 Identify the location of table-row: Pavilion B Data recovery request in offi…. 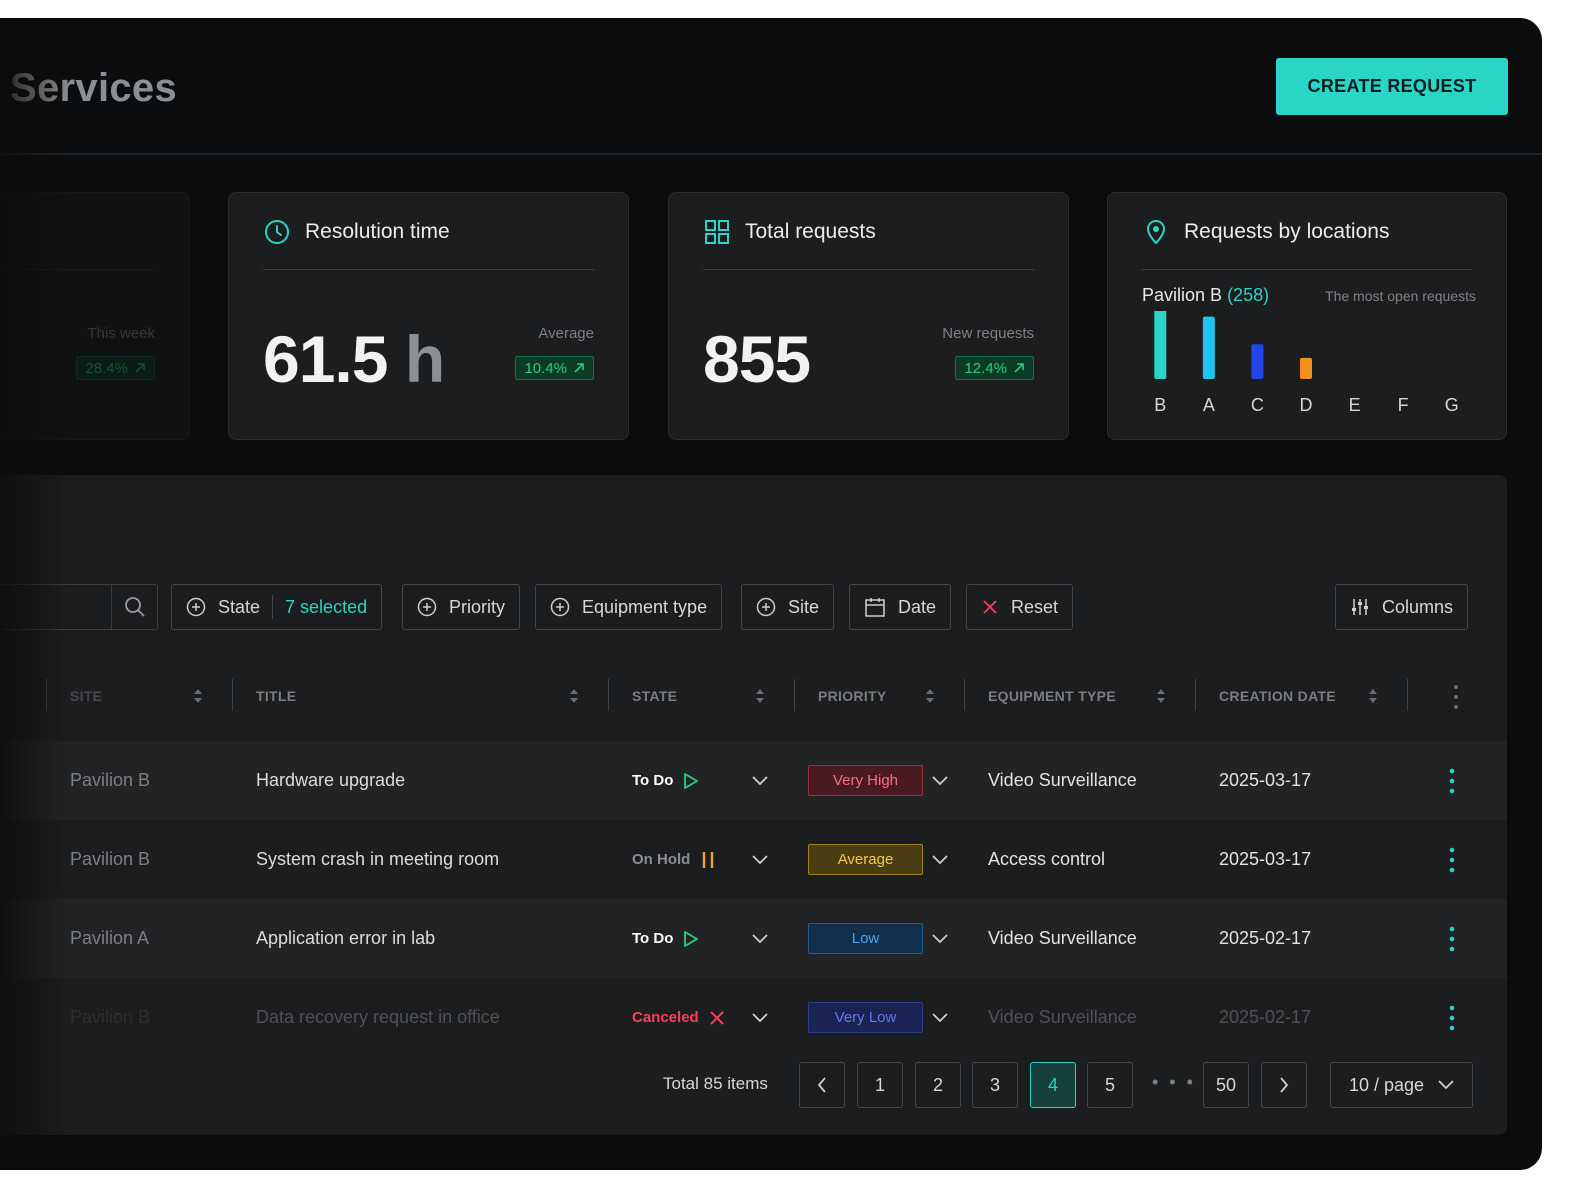
(753, 1017).